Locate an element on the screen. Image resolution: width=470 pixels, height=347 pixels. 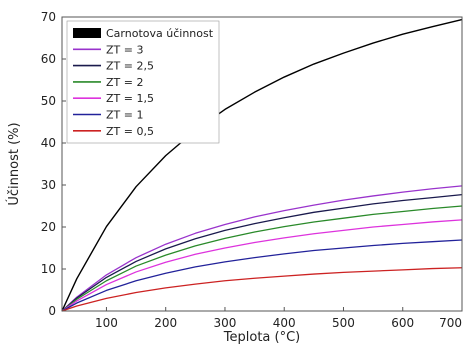
y-tick-label: 70 is located at coordinates (48, 17).